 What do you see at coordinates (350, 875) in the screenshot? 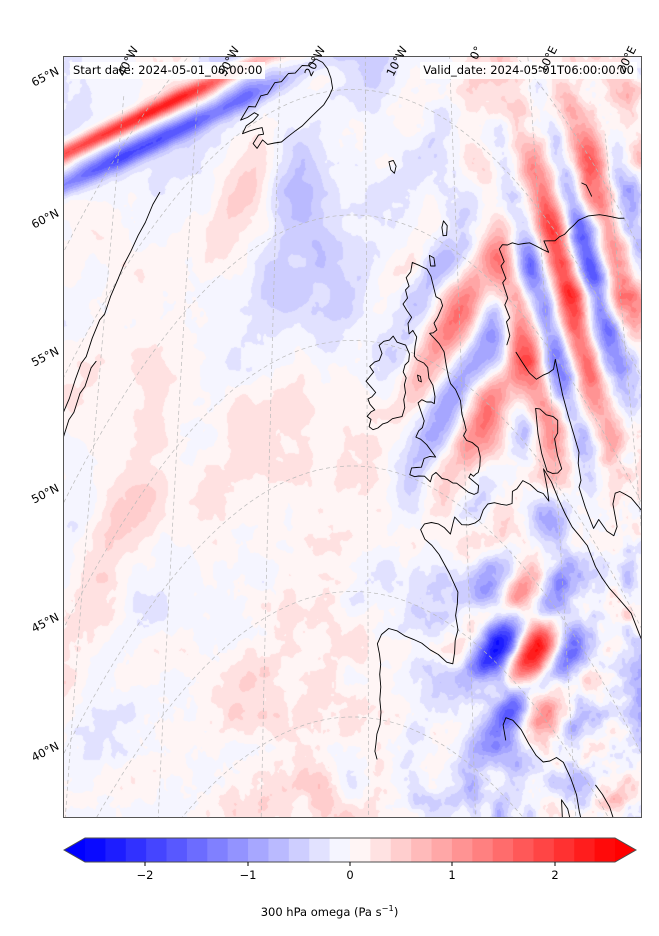
I see `colorbar-tick-2: 0` at bounding box center [350, 875].